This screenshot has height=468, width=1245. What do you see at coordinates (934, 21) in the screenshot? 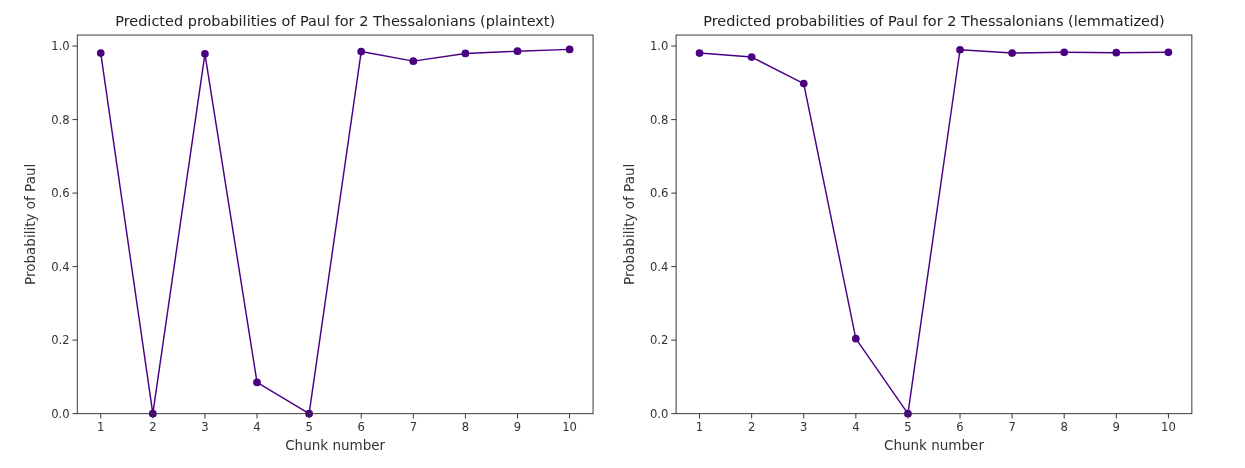
I see `chart-title: Predicted probabilities of Paul for 2 Thessalonians (lemmatized)` at bounding box center [934, 21].